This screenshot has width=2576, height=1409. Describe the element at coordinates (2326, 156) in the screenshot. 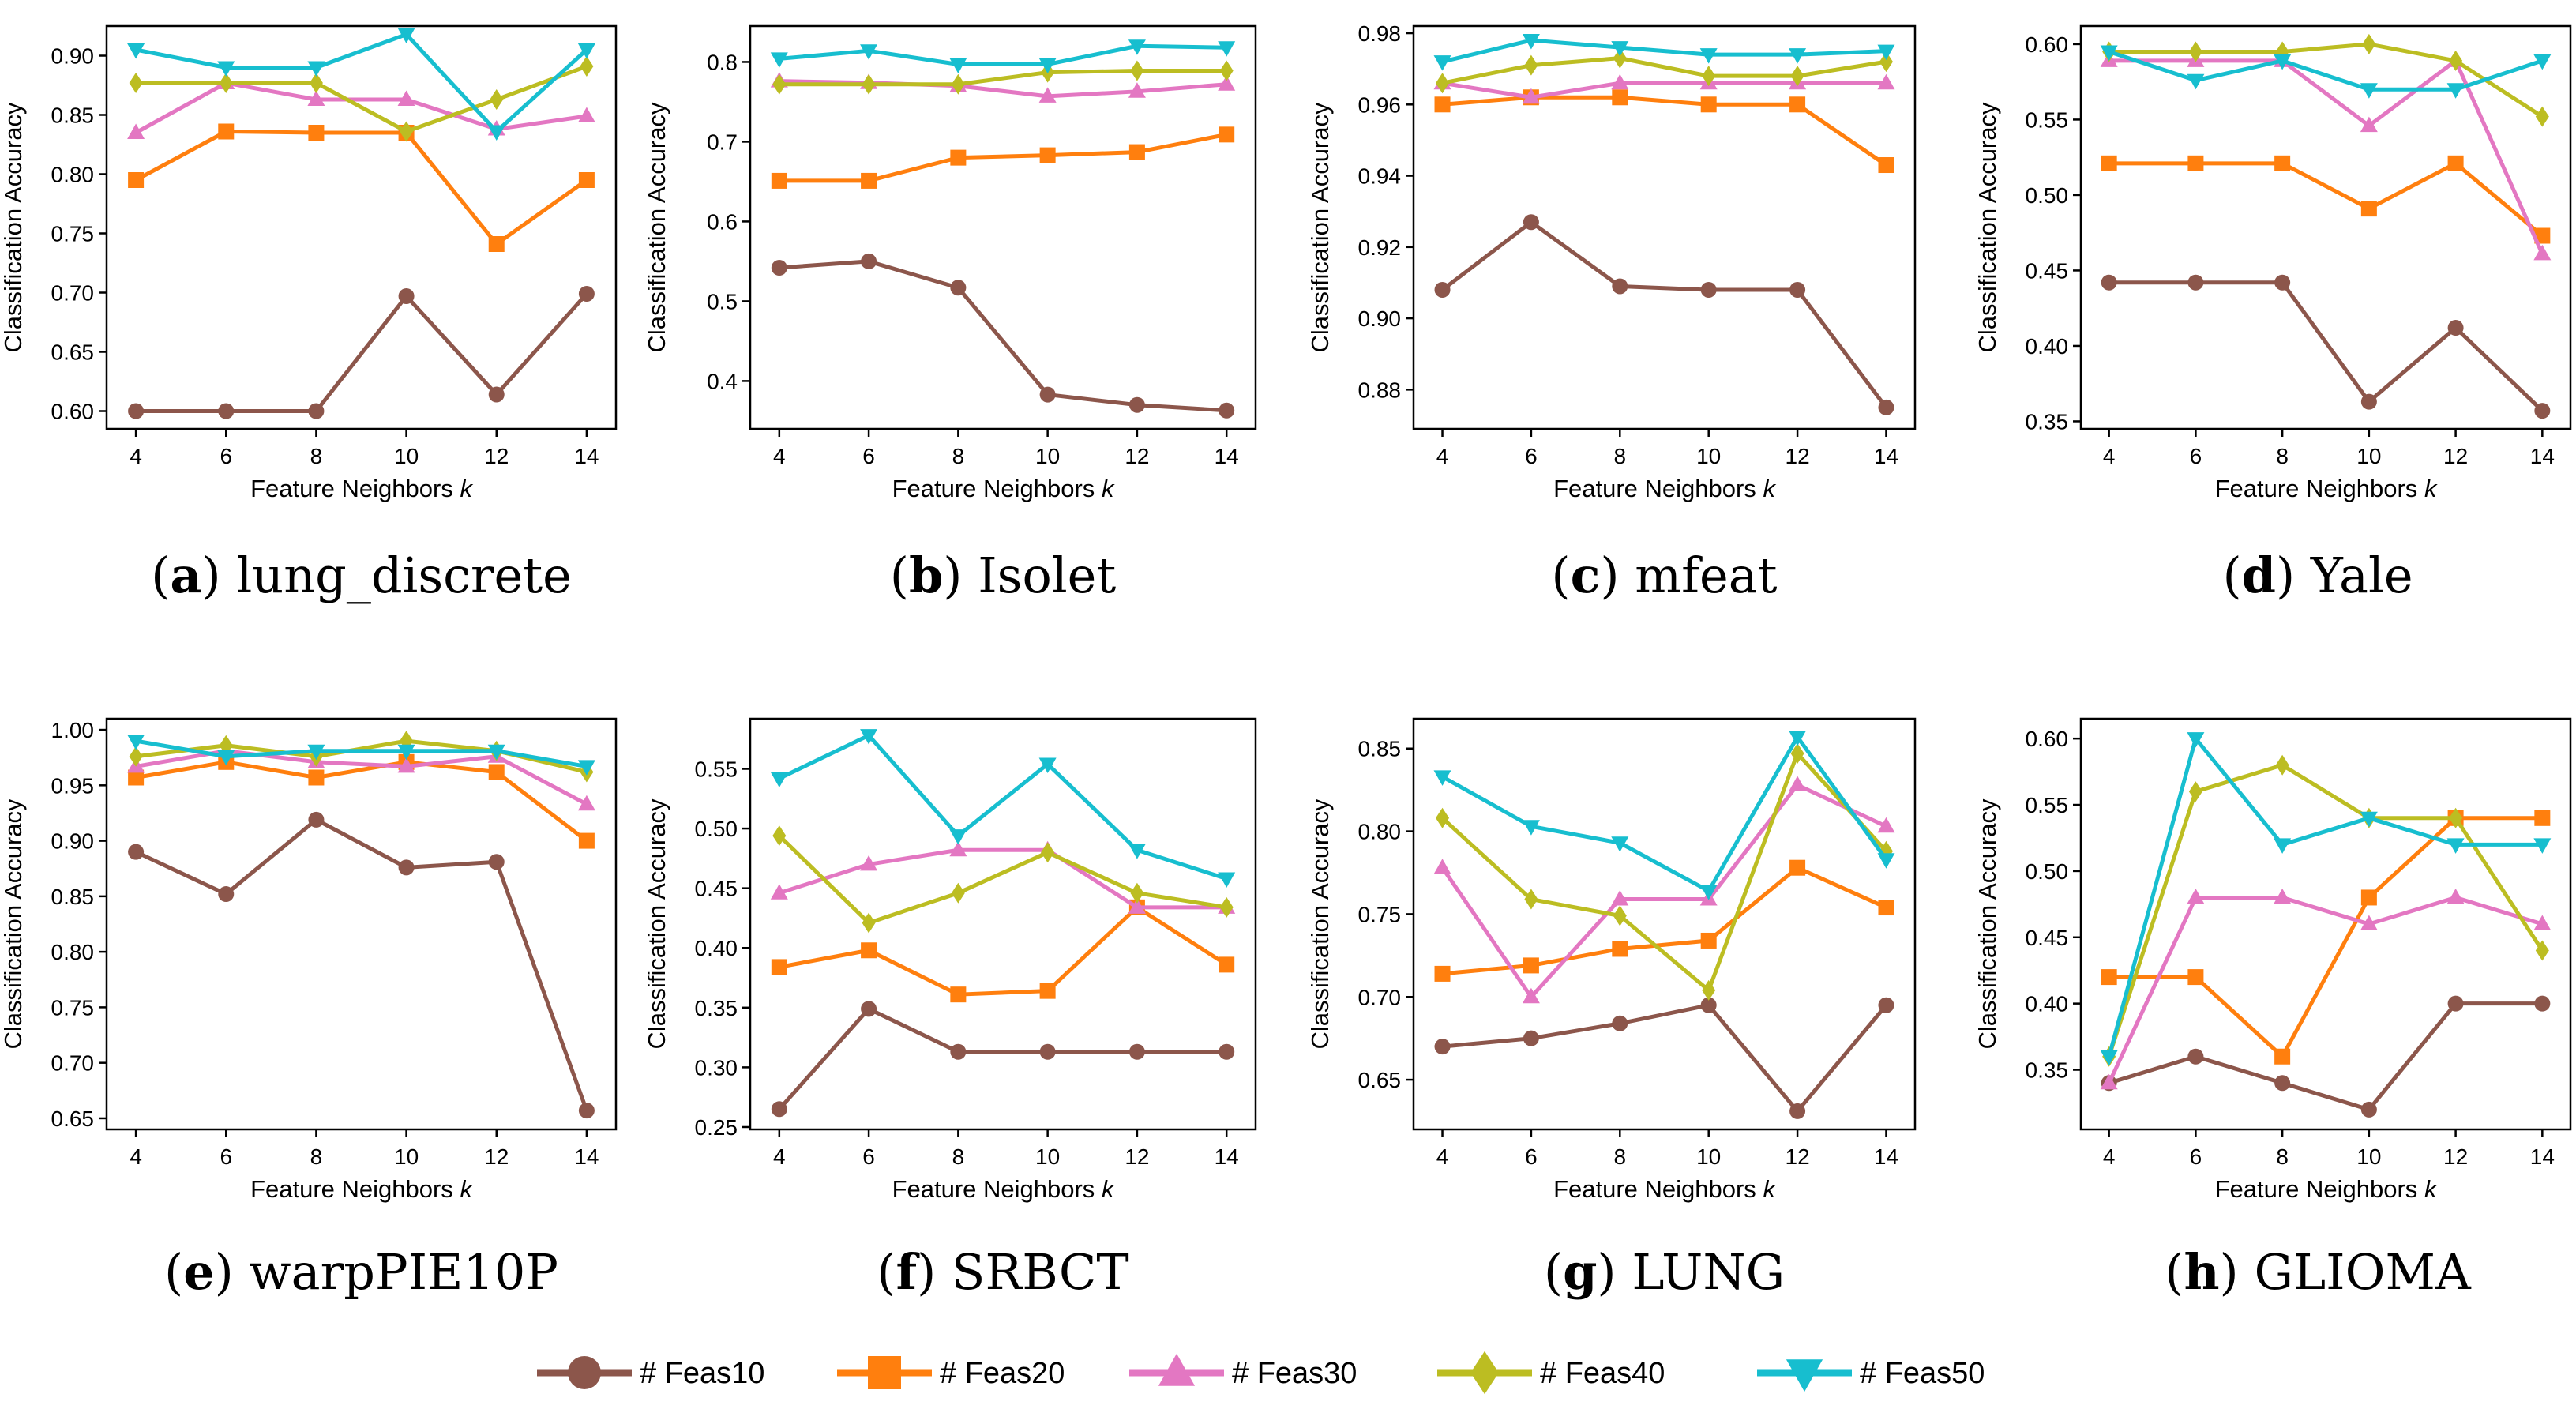

I see `series-feas30` at that location.